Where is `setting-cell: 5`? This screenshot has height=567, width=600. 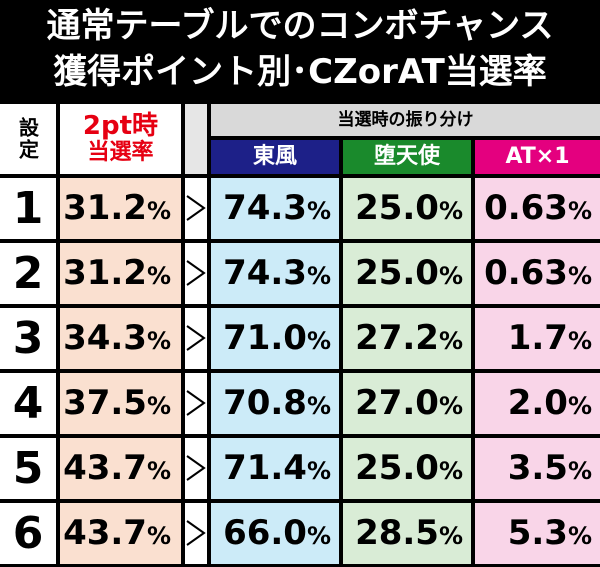 setting-cell: 5 is located at coordinates (28, 468).